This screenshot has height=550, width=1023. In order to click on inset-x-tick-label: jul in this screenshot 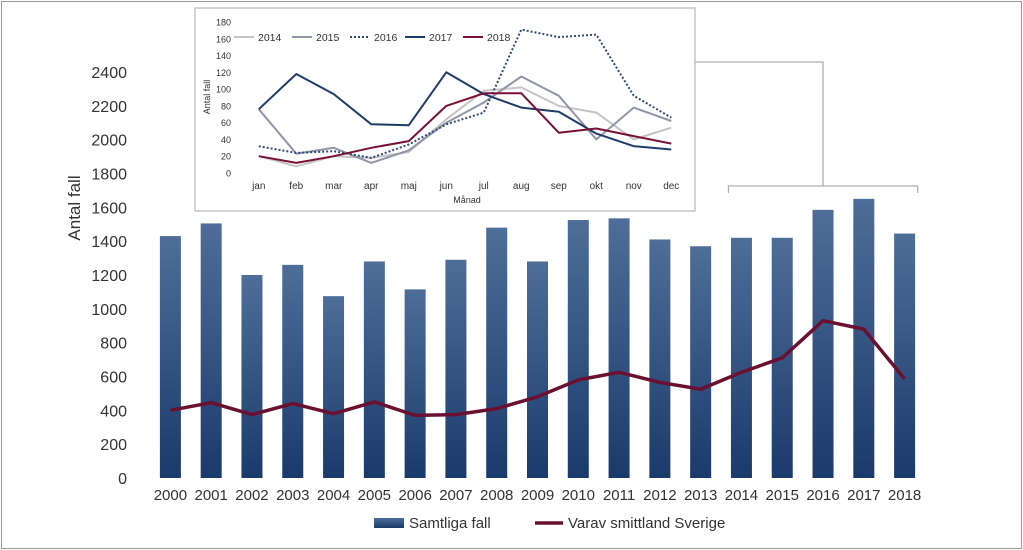, I will do `click(483, 186)`.